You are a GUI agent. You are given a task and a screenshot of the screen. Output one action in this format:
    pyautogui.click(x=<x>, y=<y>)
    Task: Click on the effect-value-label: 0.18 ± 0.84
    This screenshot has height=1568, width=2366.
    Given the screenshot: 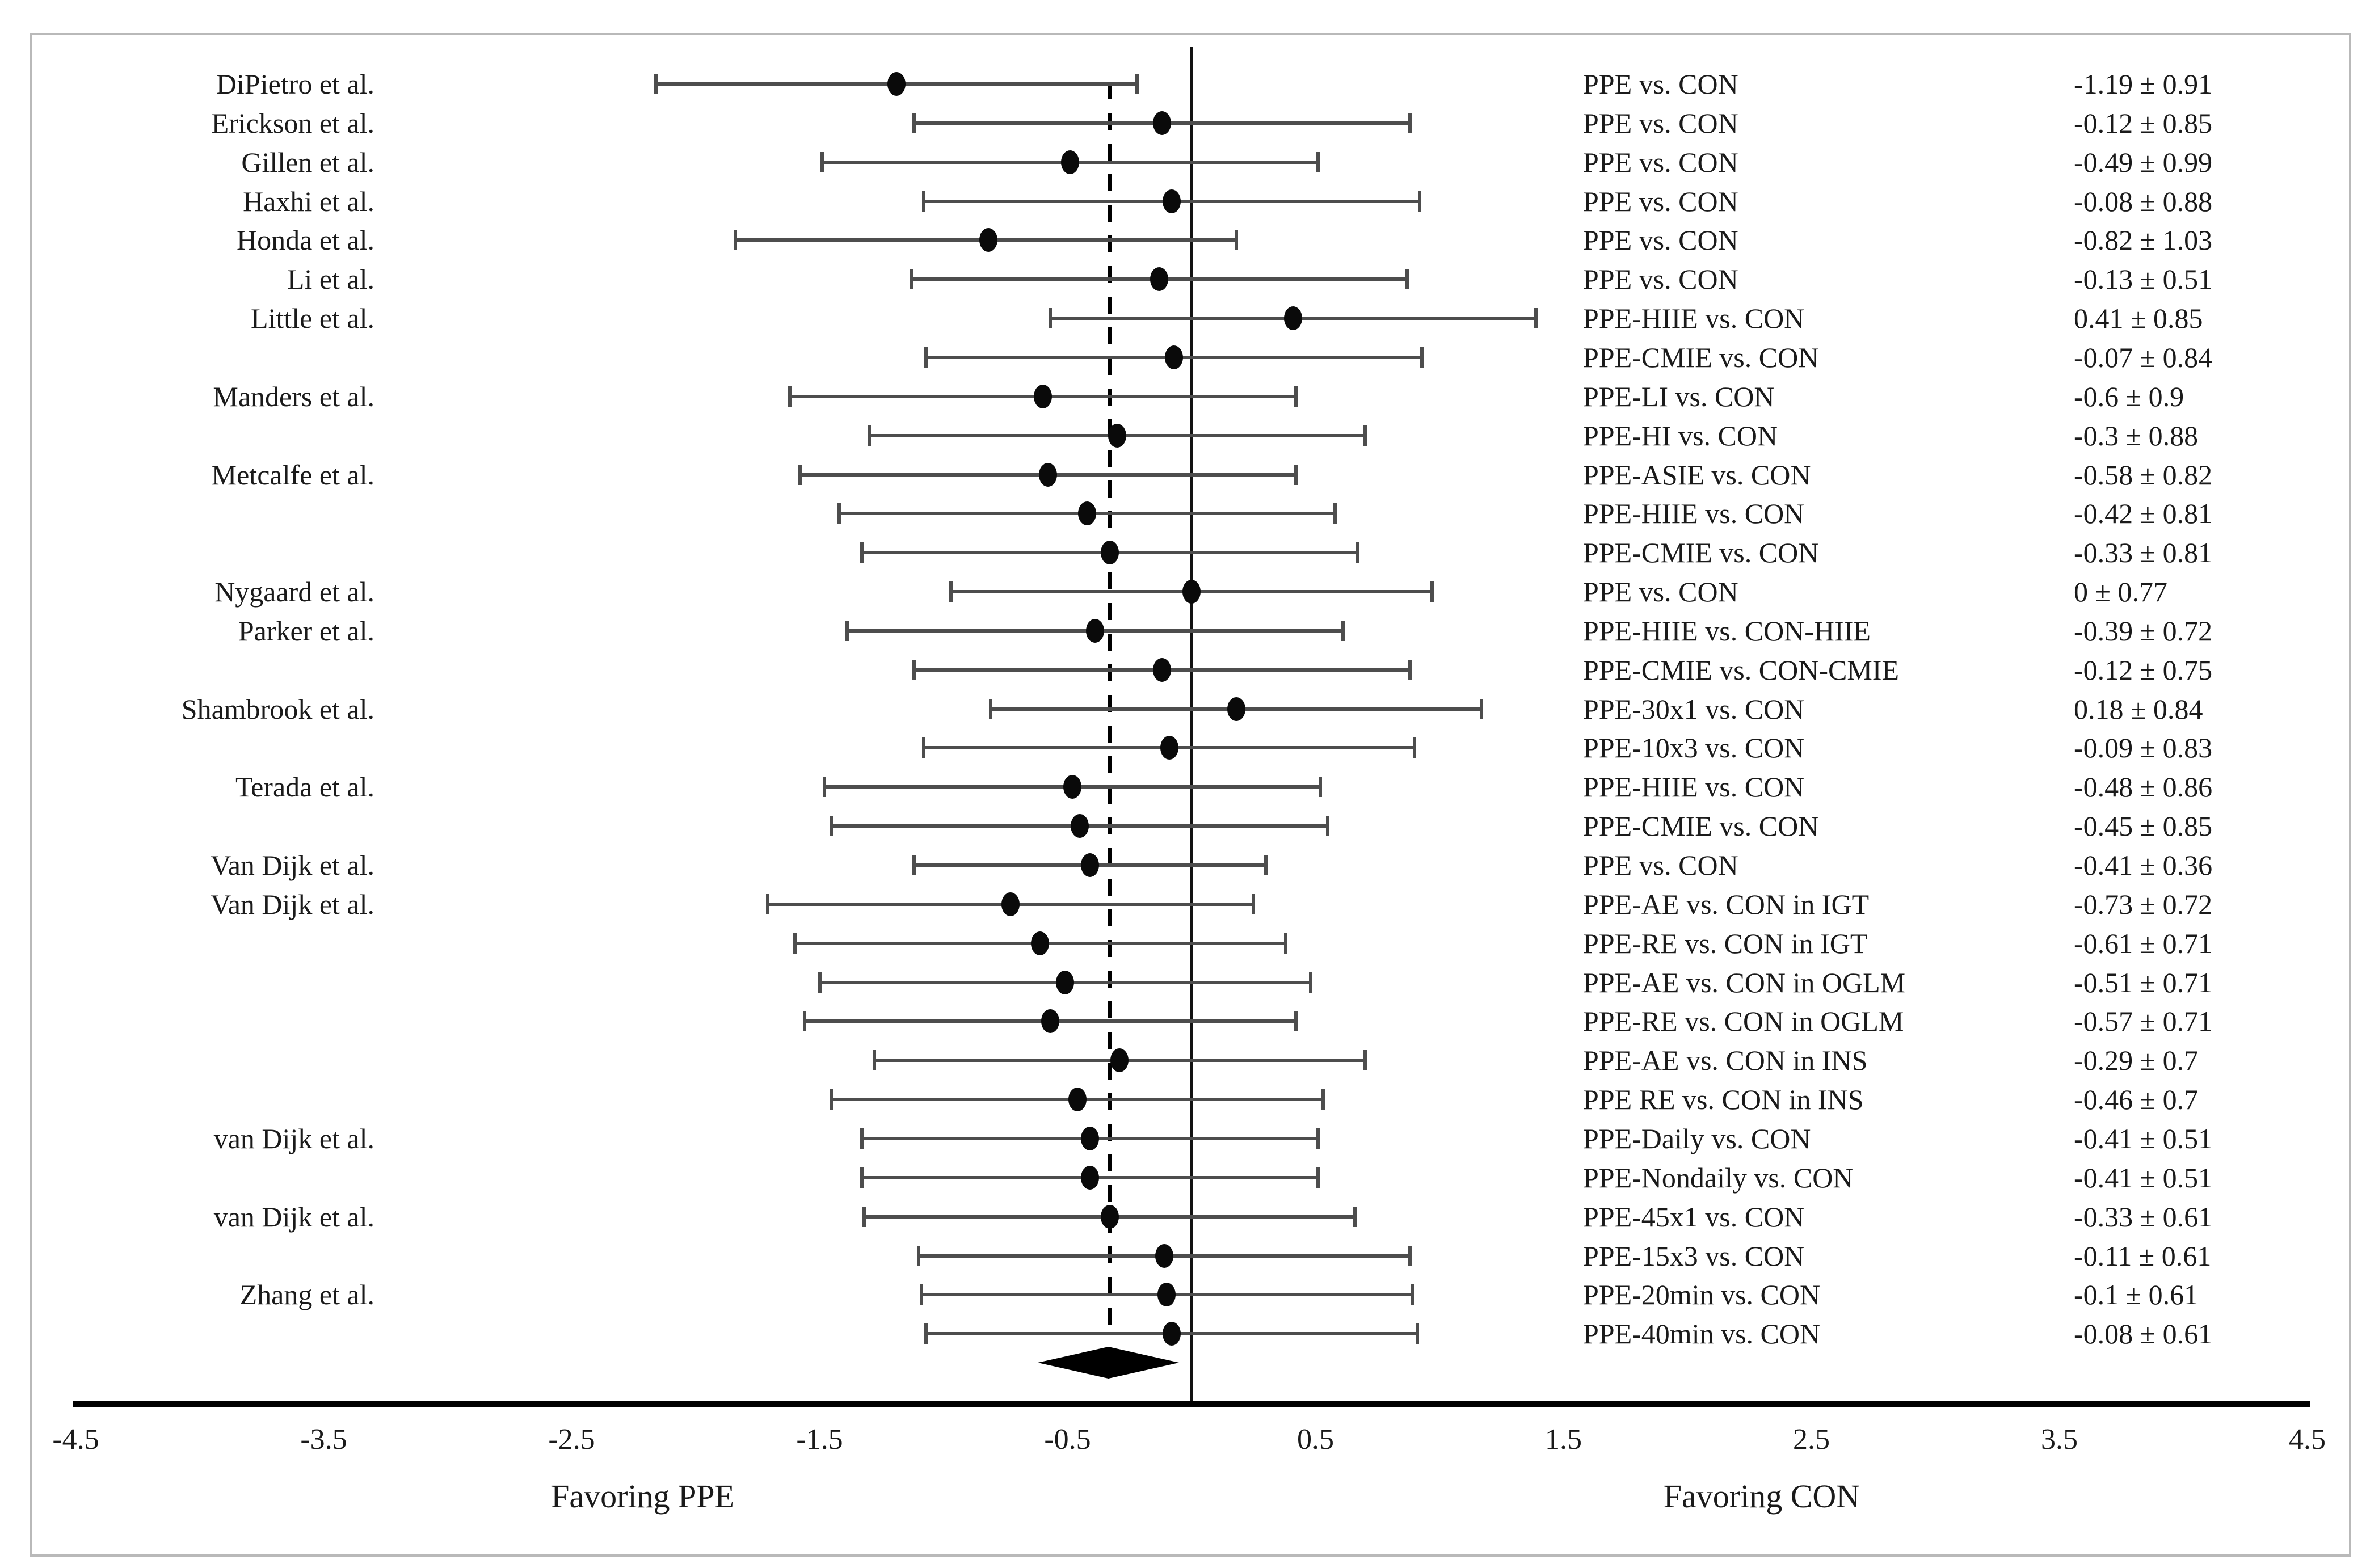 What is the action you would take?
    pyautogui.click(x=2138, y=709)
    